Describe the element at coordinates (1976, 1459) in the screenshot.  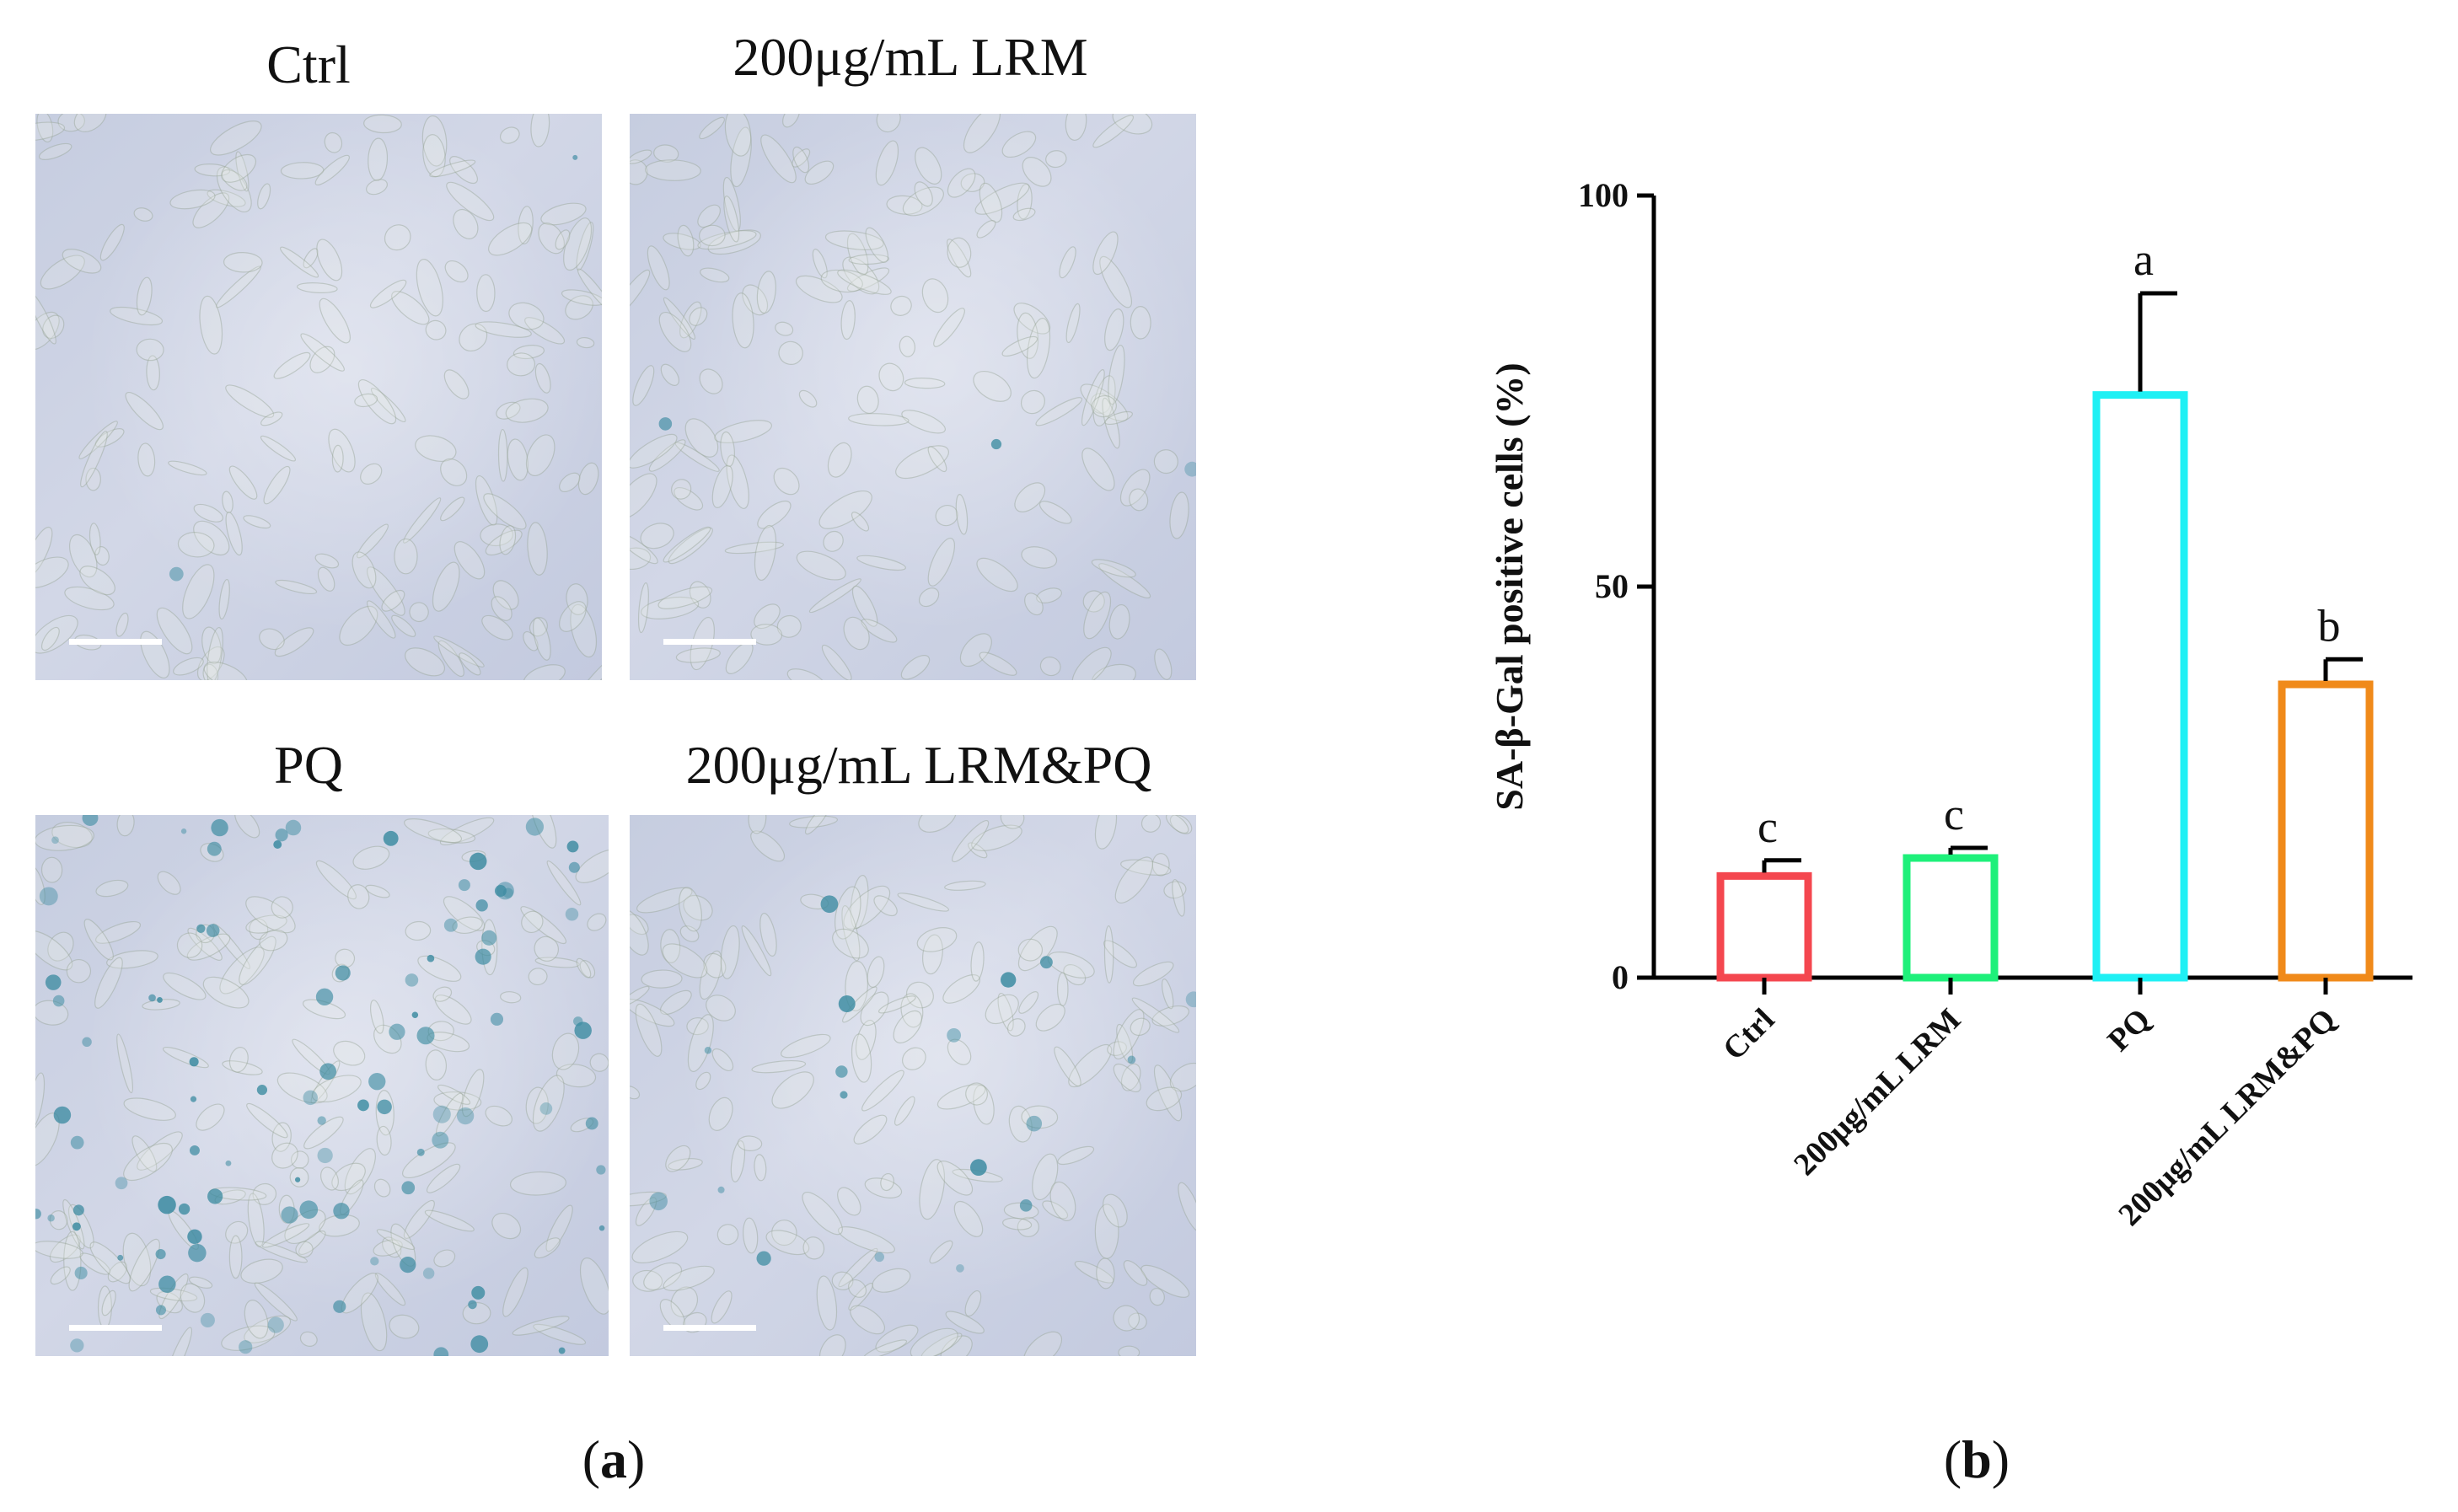
I see `panel-b-label: (b)` at that location.